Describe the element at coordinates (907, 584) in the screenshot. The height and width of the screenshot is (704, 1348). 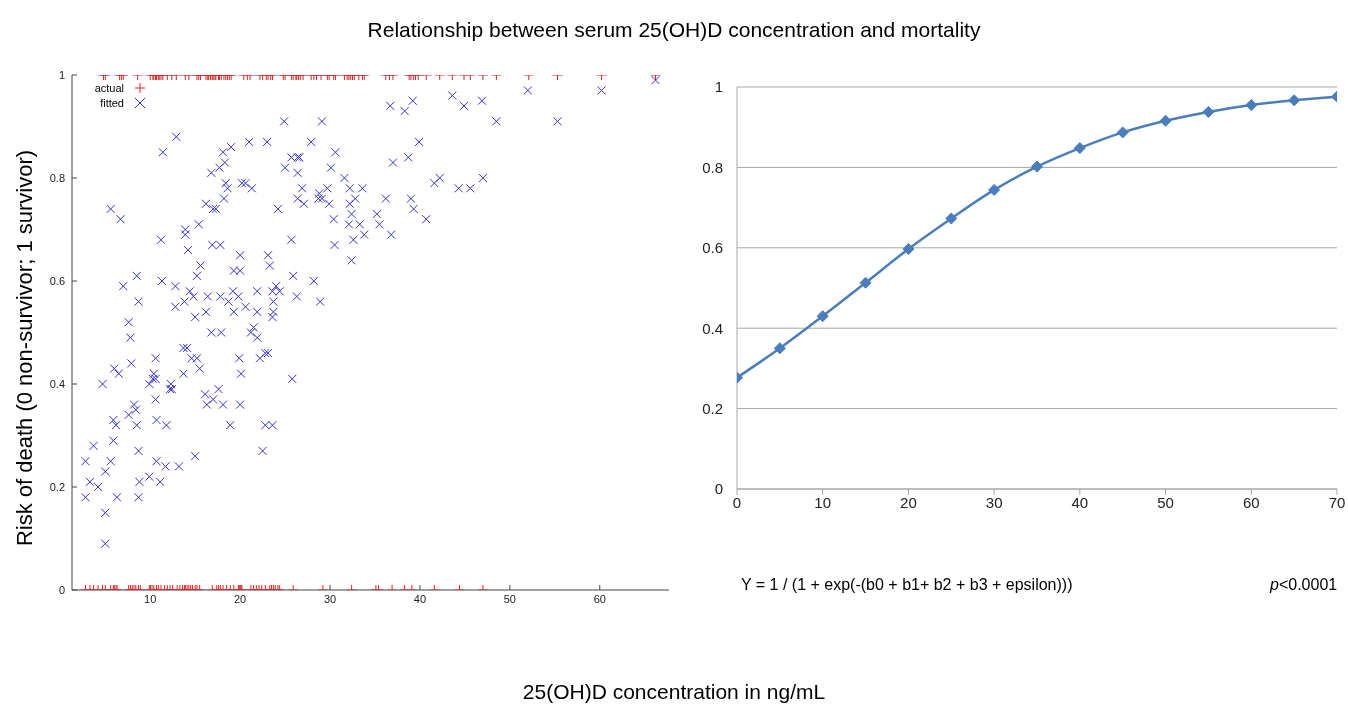
I see `text: Y = 1 / (1 + exp(-(b0 + b1+ b2 + b3 + epsilon)))` at that location.